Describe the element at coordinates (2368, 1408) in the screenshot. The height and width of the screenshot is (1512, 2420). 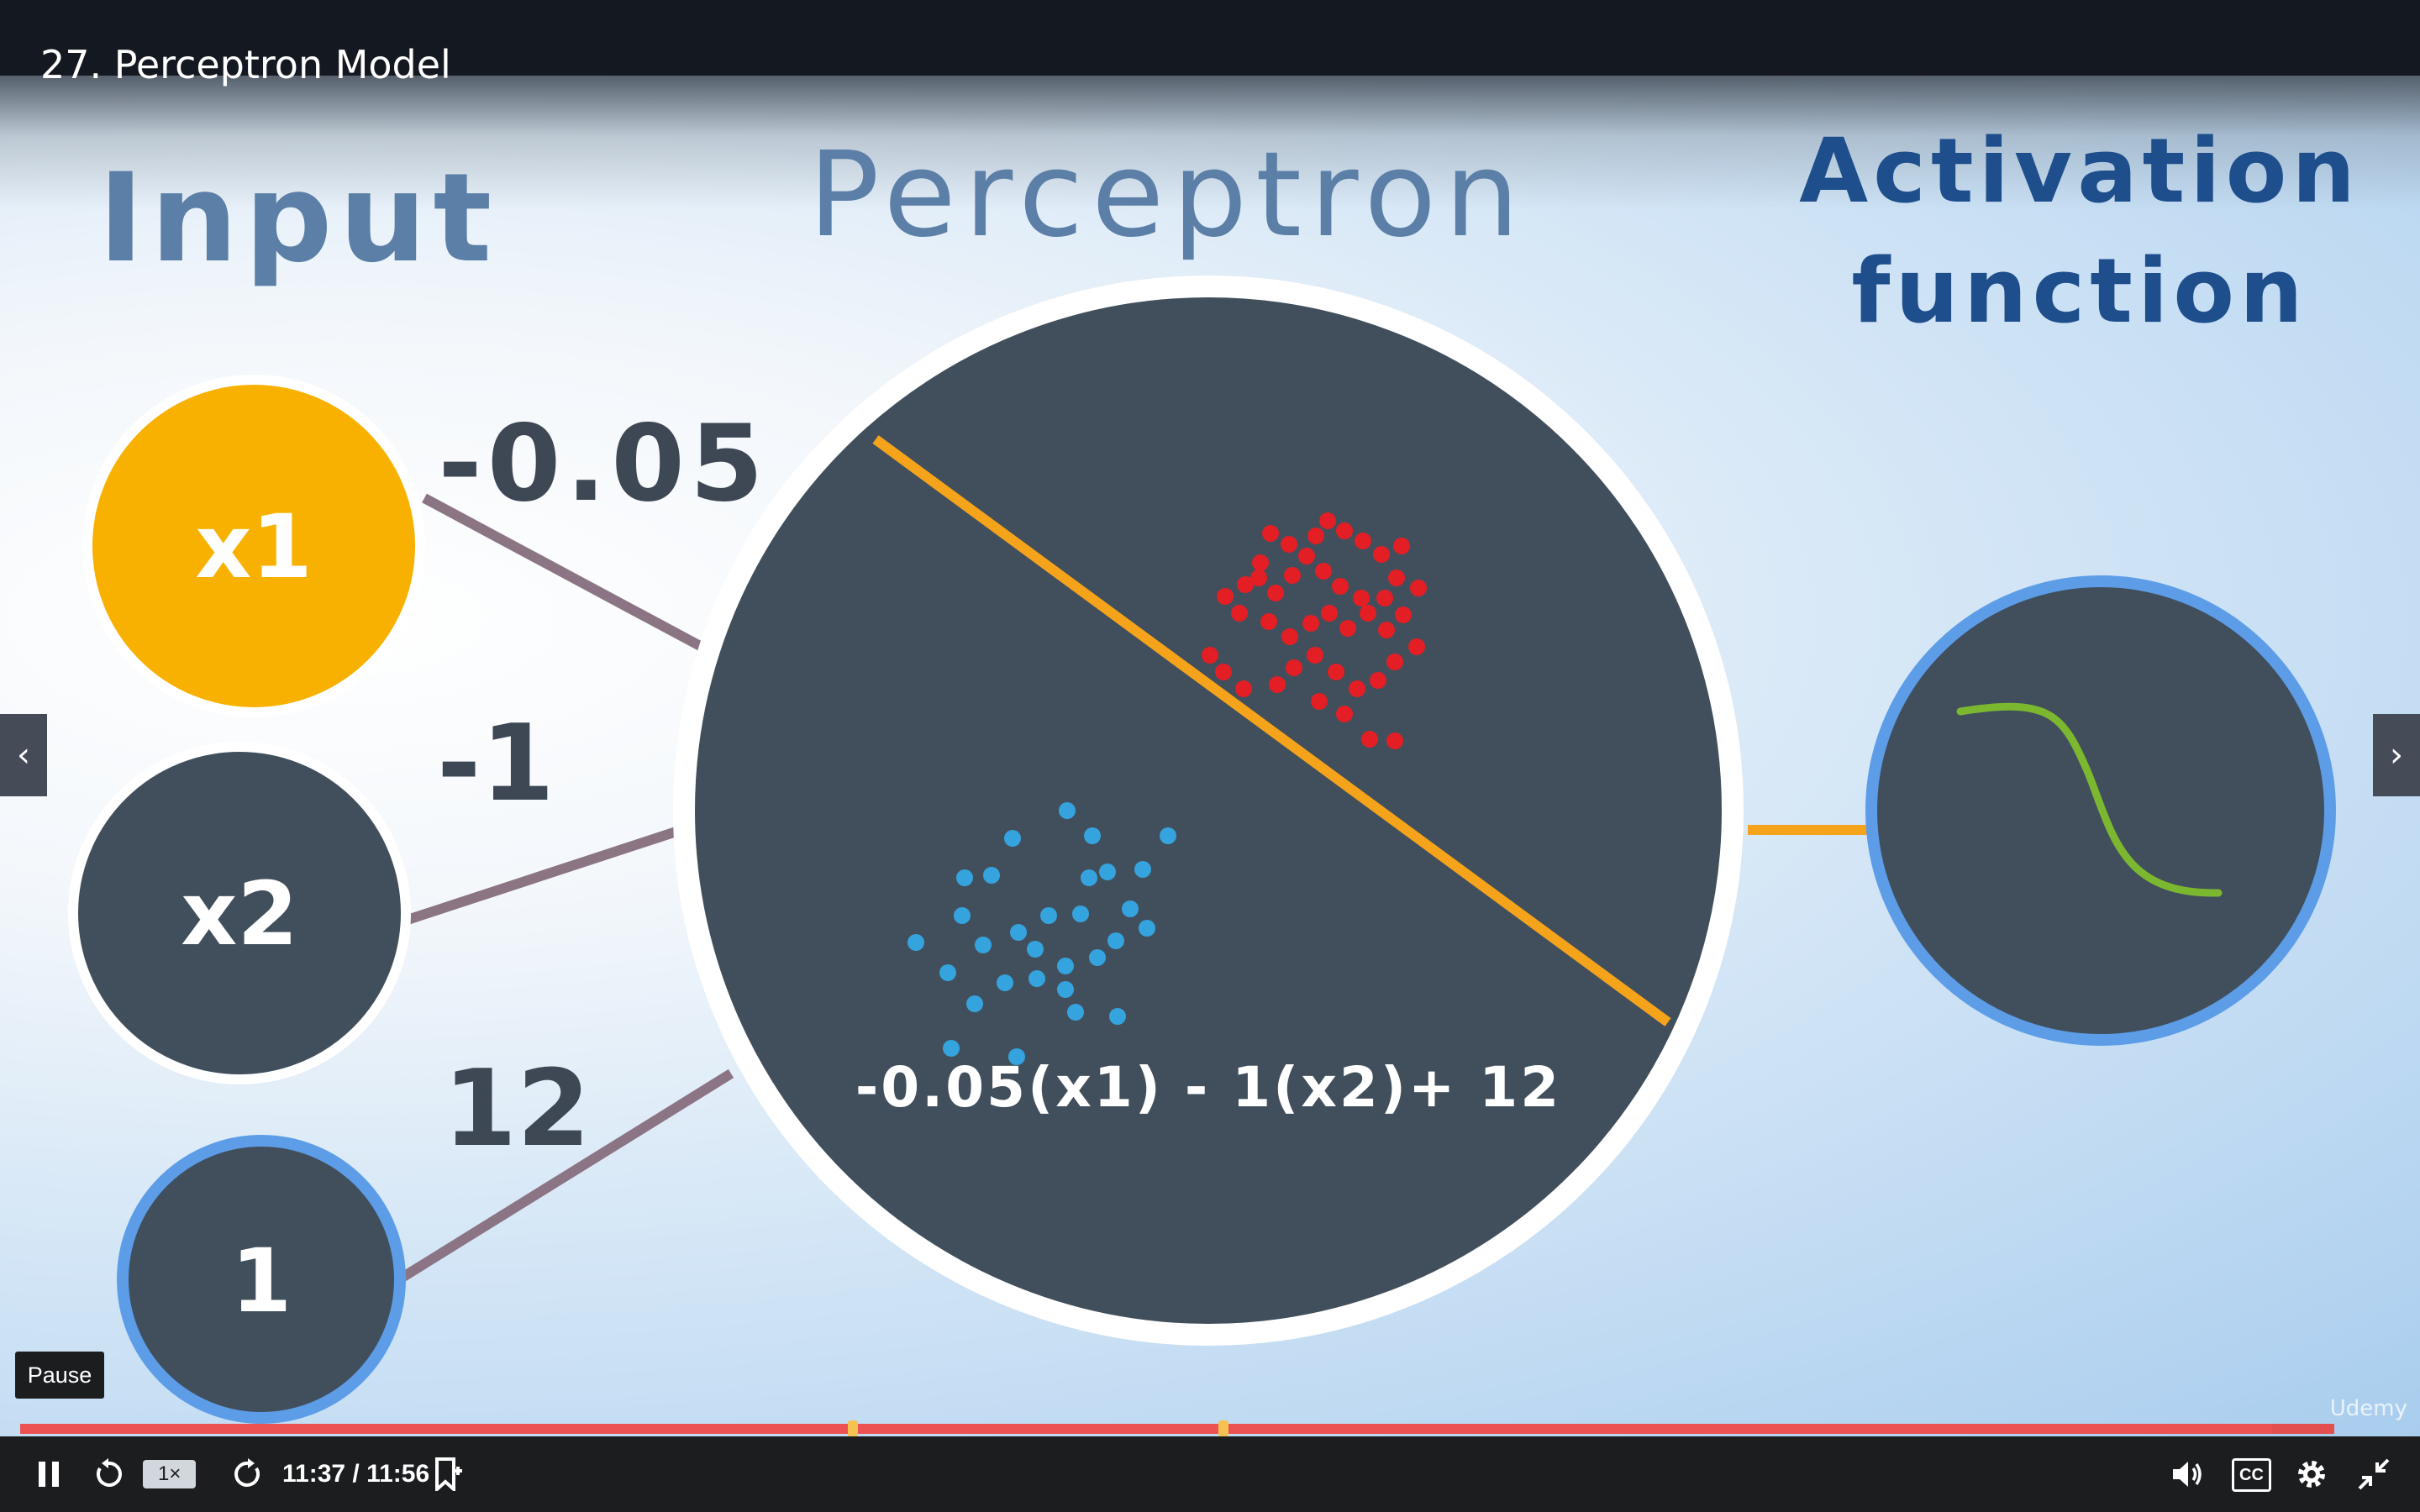
I see `udemy-watermark: Udemy` at that location.